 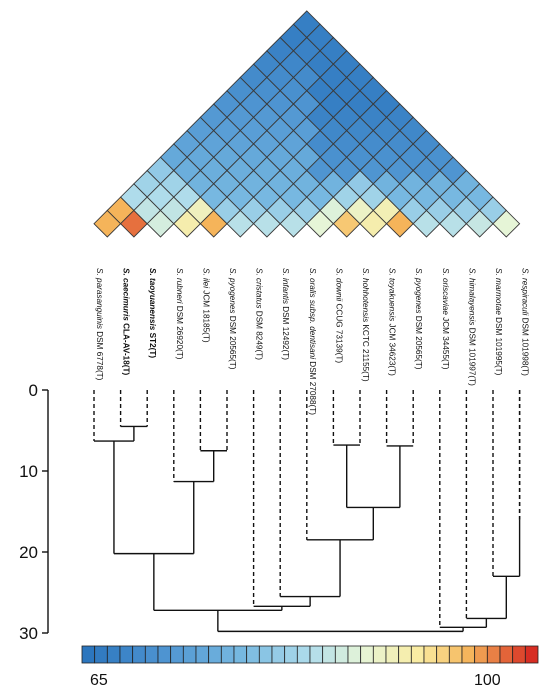 What do you see at coordinates (487, 680) in the screenshot?
I see `color-scale-max-label: 100` at bounding box center [487, 680].